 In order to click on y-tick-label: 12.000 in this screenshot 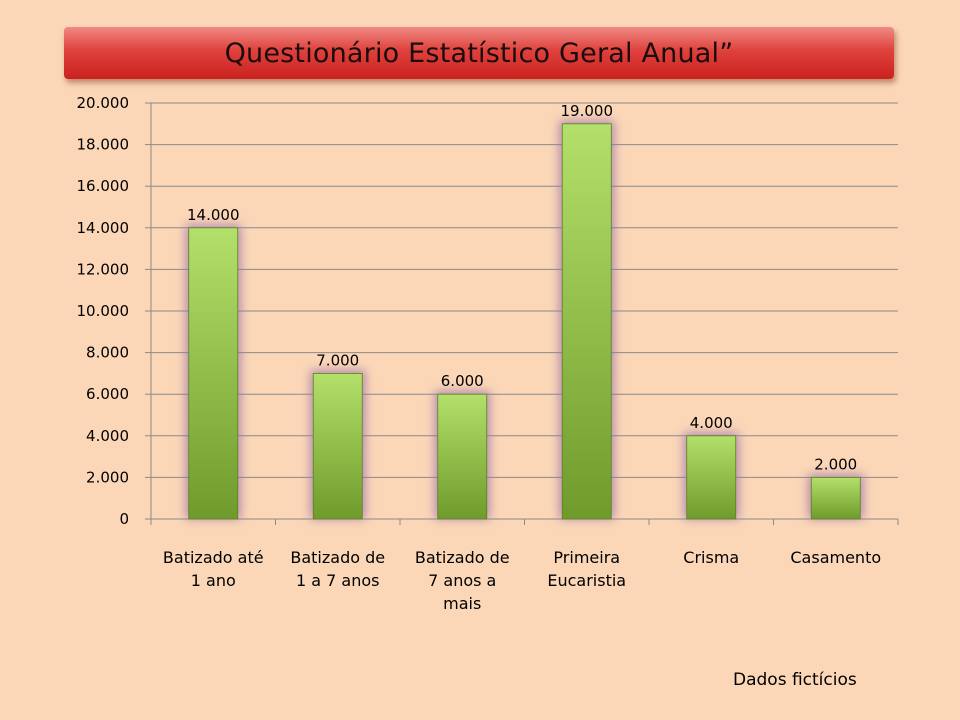, I will do `click(103, 269)`.